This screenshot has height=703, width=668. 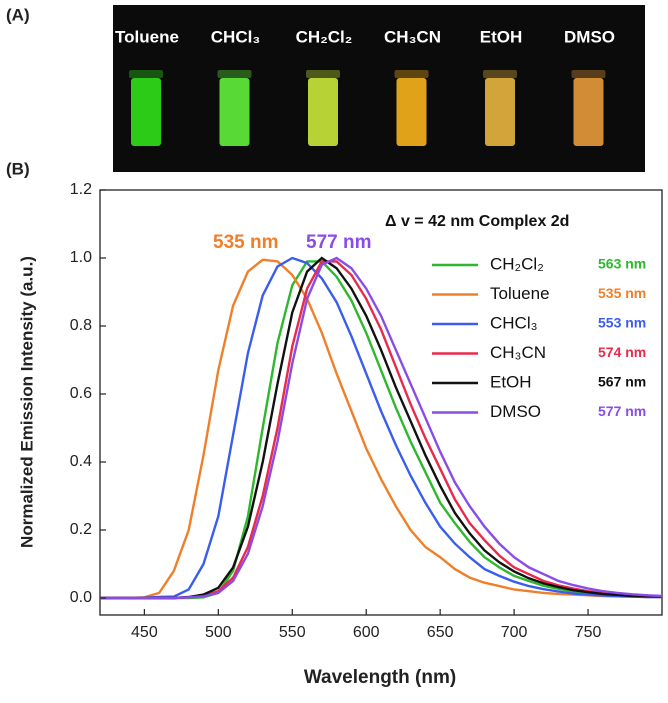 What do you see at coordinates (380, 677) in the screenshot?
I see `x-axis-label: Wavelength (nm)` at bounding box center [380, 677].